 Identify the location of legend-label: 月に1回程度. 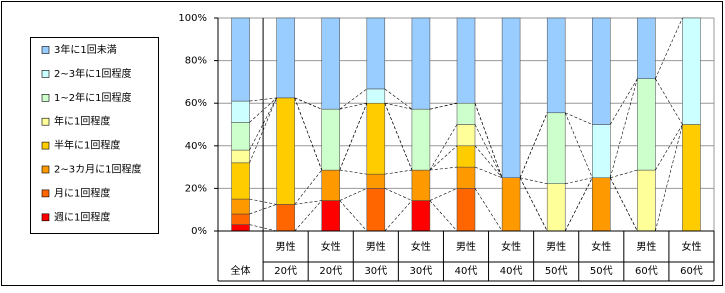
(82, 192).